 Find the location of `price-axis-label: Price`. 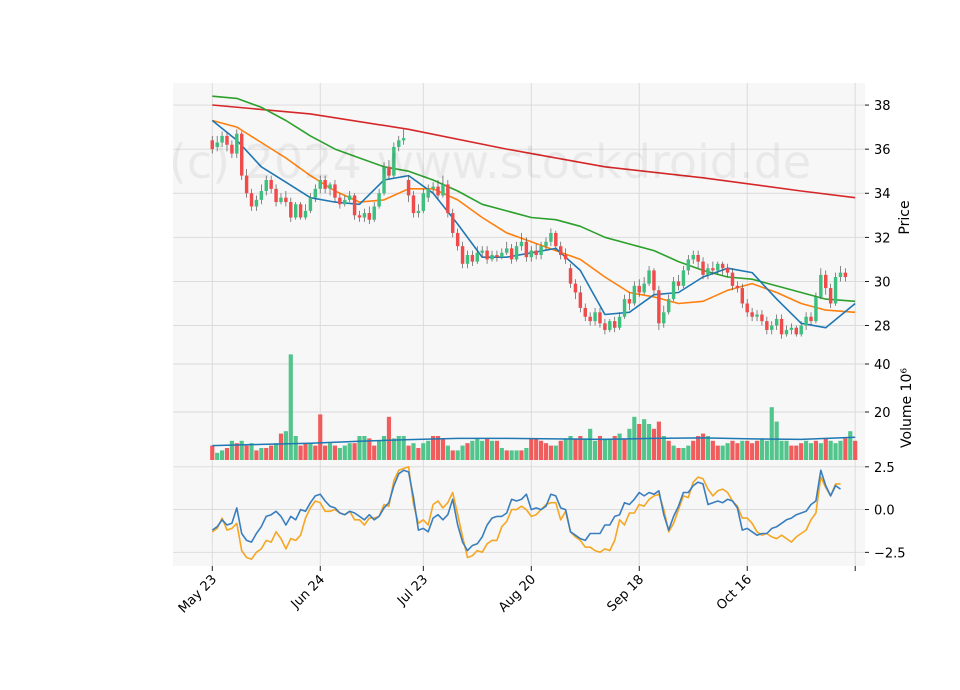

price-axis-label: Price is located at coordinates (905, 217).